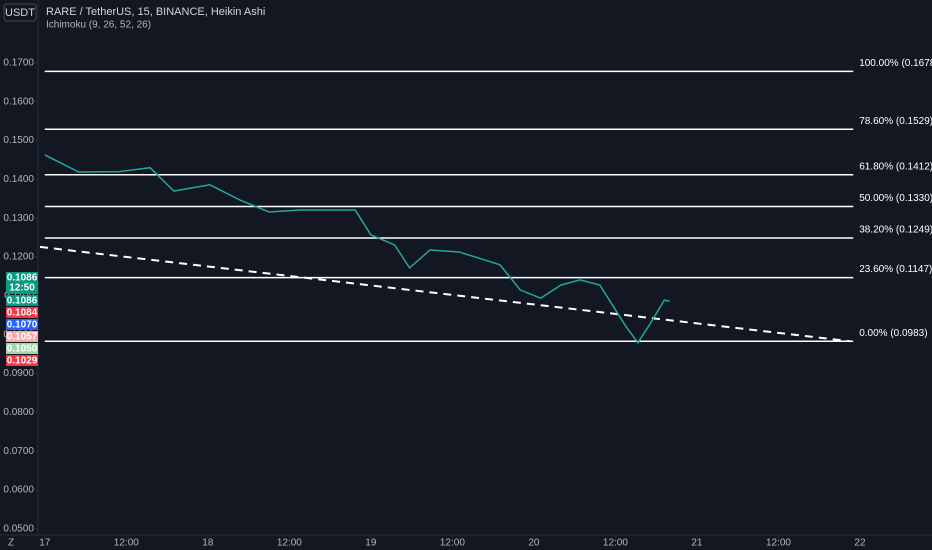  What do you see at coordinates (895, 63) in the screenshot?
I see `fib-label: 100.00% (0.1678)` at bounding box center [895, 63].